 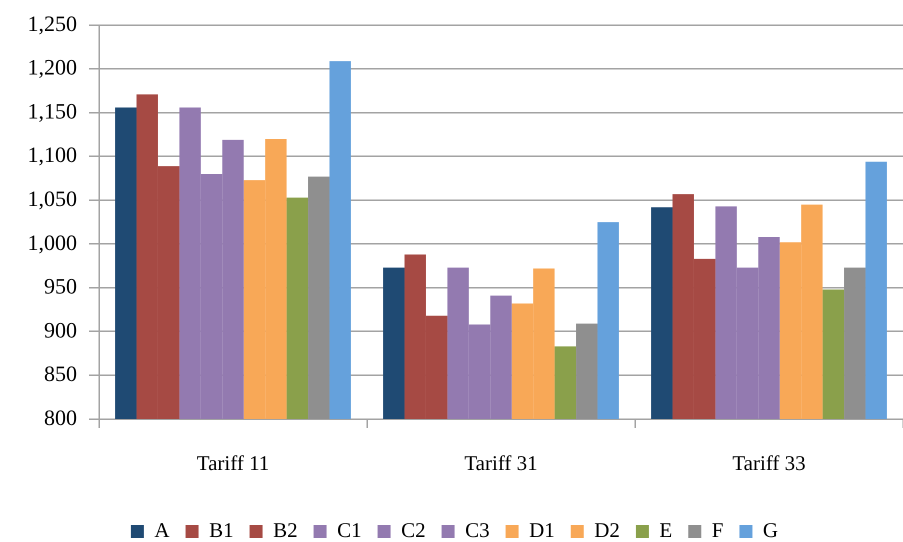 What do you see at coordinates (349, 530) in the screenshot?
I see `legend-label: C1` at bounding box center [349, 530].